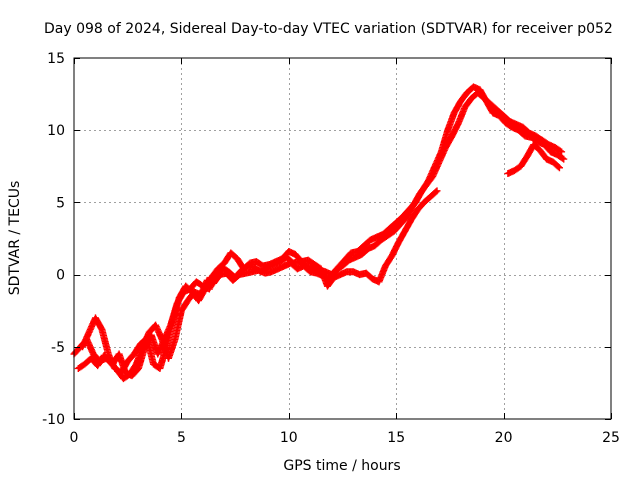  What do you see at coordinates (533, 159) in the screenshot?
I see `data-track` at bounding box center [533, 159].